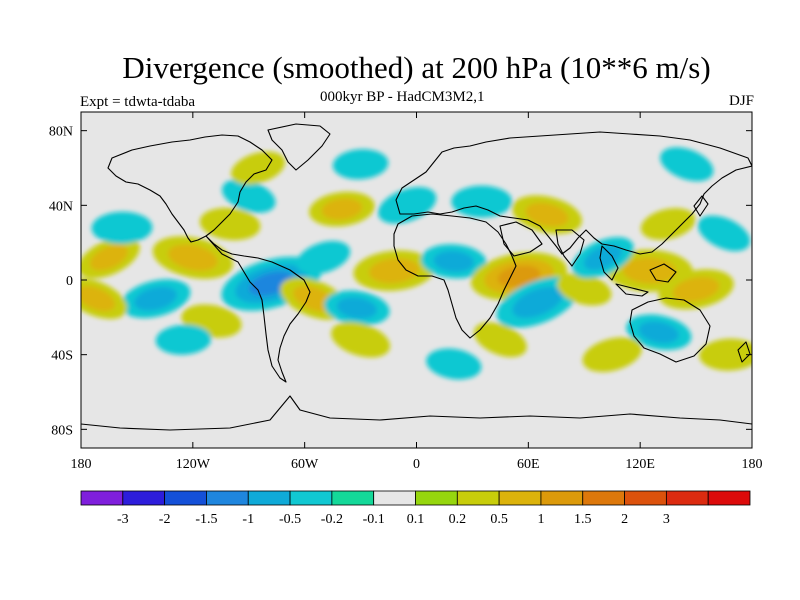 The height and width of the screenshot is (600, 800). What do you see at coordinates (258, 309) in the screenshot?
I see `coast-south-america` at bounding box center [258, 309].